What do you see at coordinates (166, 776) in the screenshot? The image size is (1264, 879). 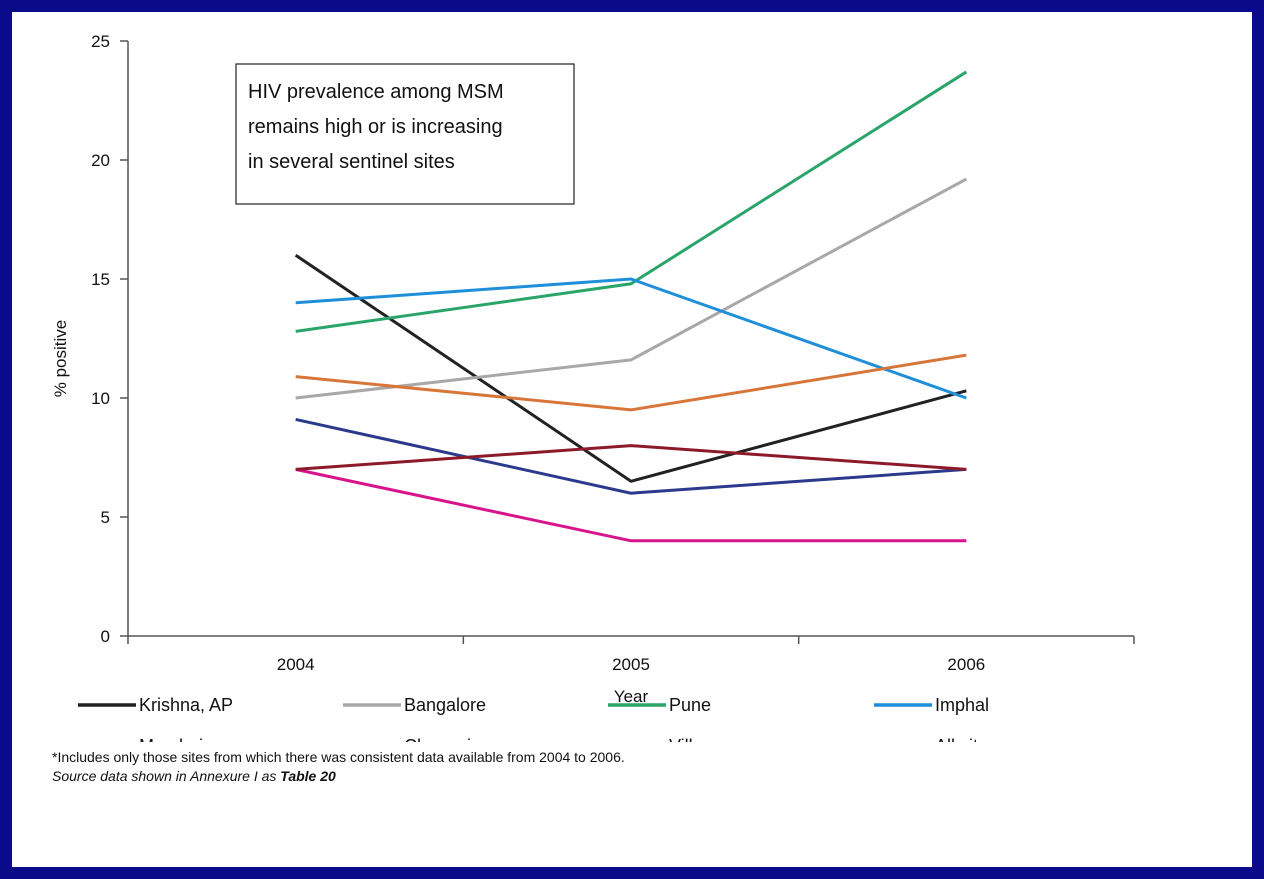 I see `source-prefix: Source data shown in Annexure I as` at bounding box center [166, 776].